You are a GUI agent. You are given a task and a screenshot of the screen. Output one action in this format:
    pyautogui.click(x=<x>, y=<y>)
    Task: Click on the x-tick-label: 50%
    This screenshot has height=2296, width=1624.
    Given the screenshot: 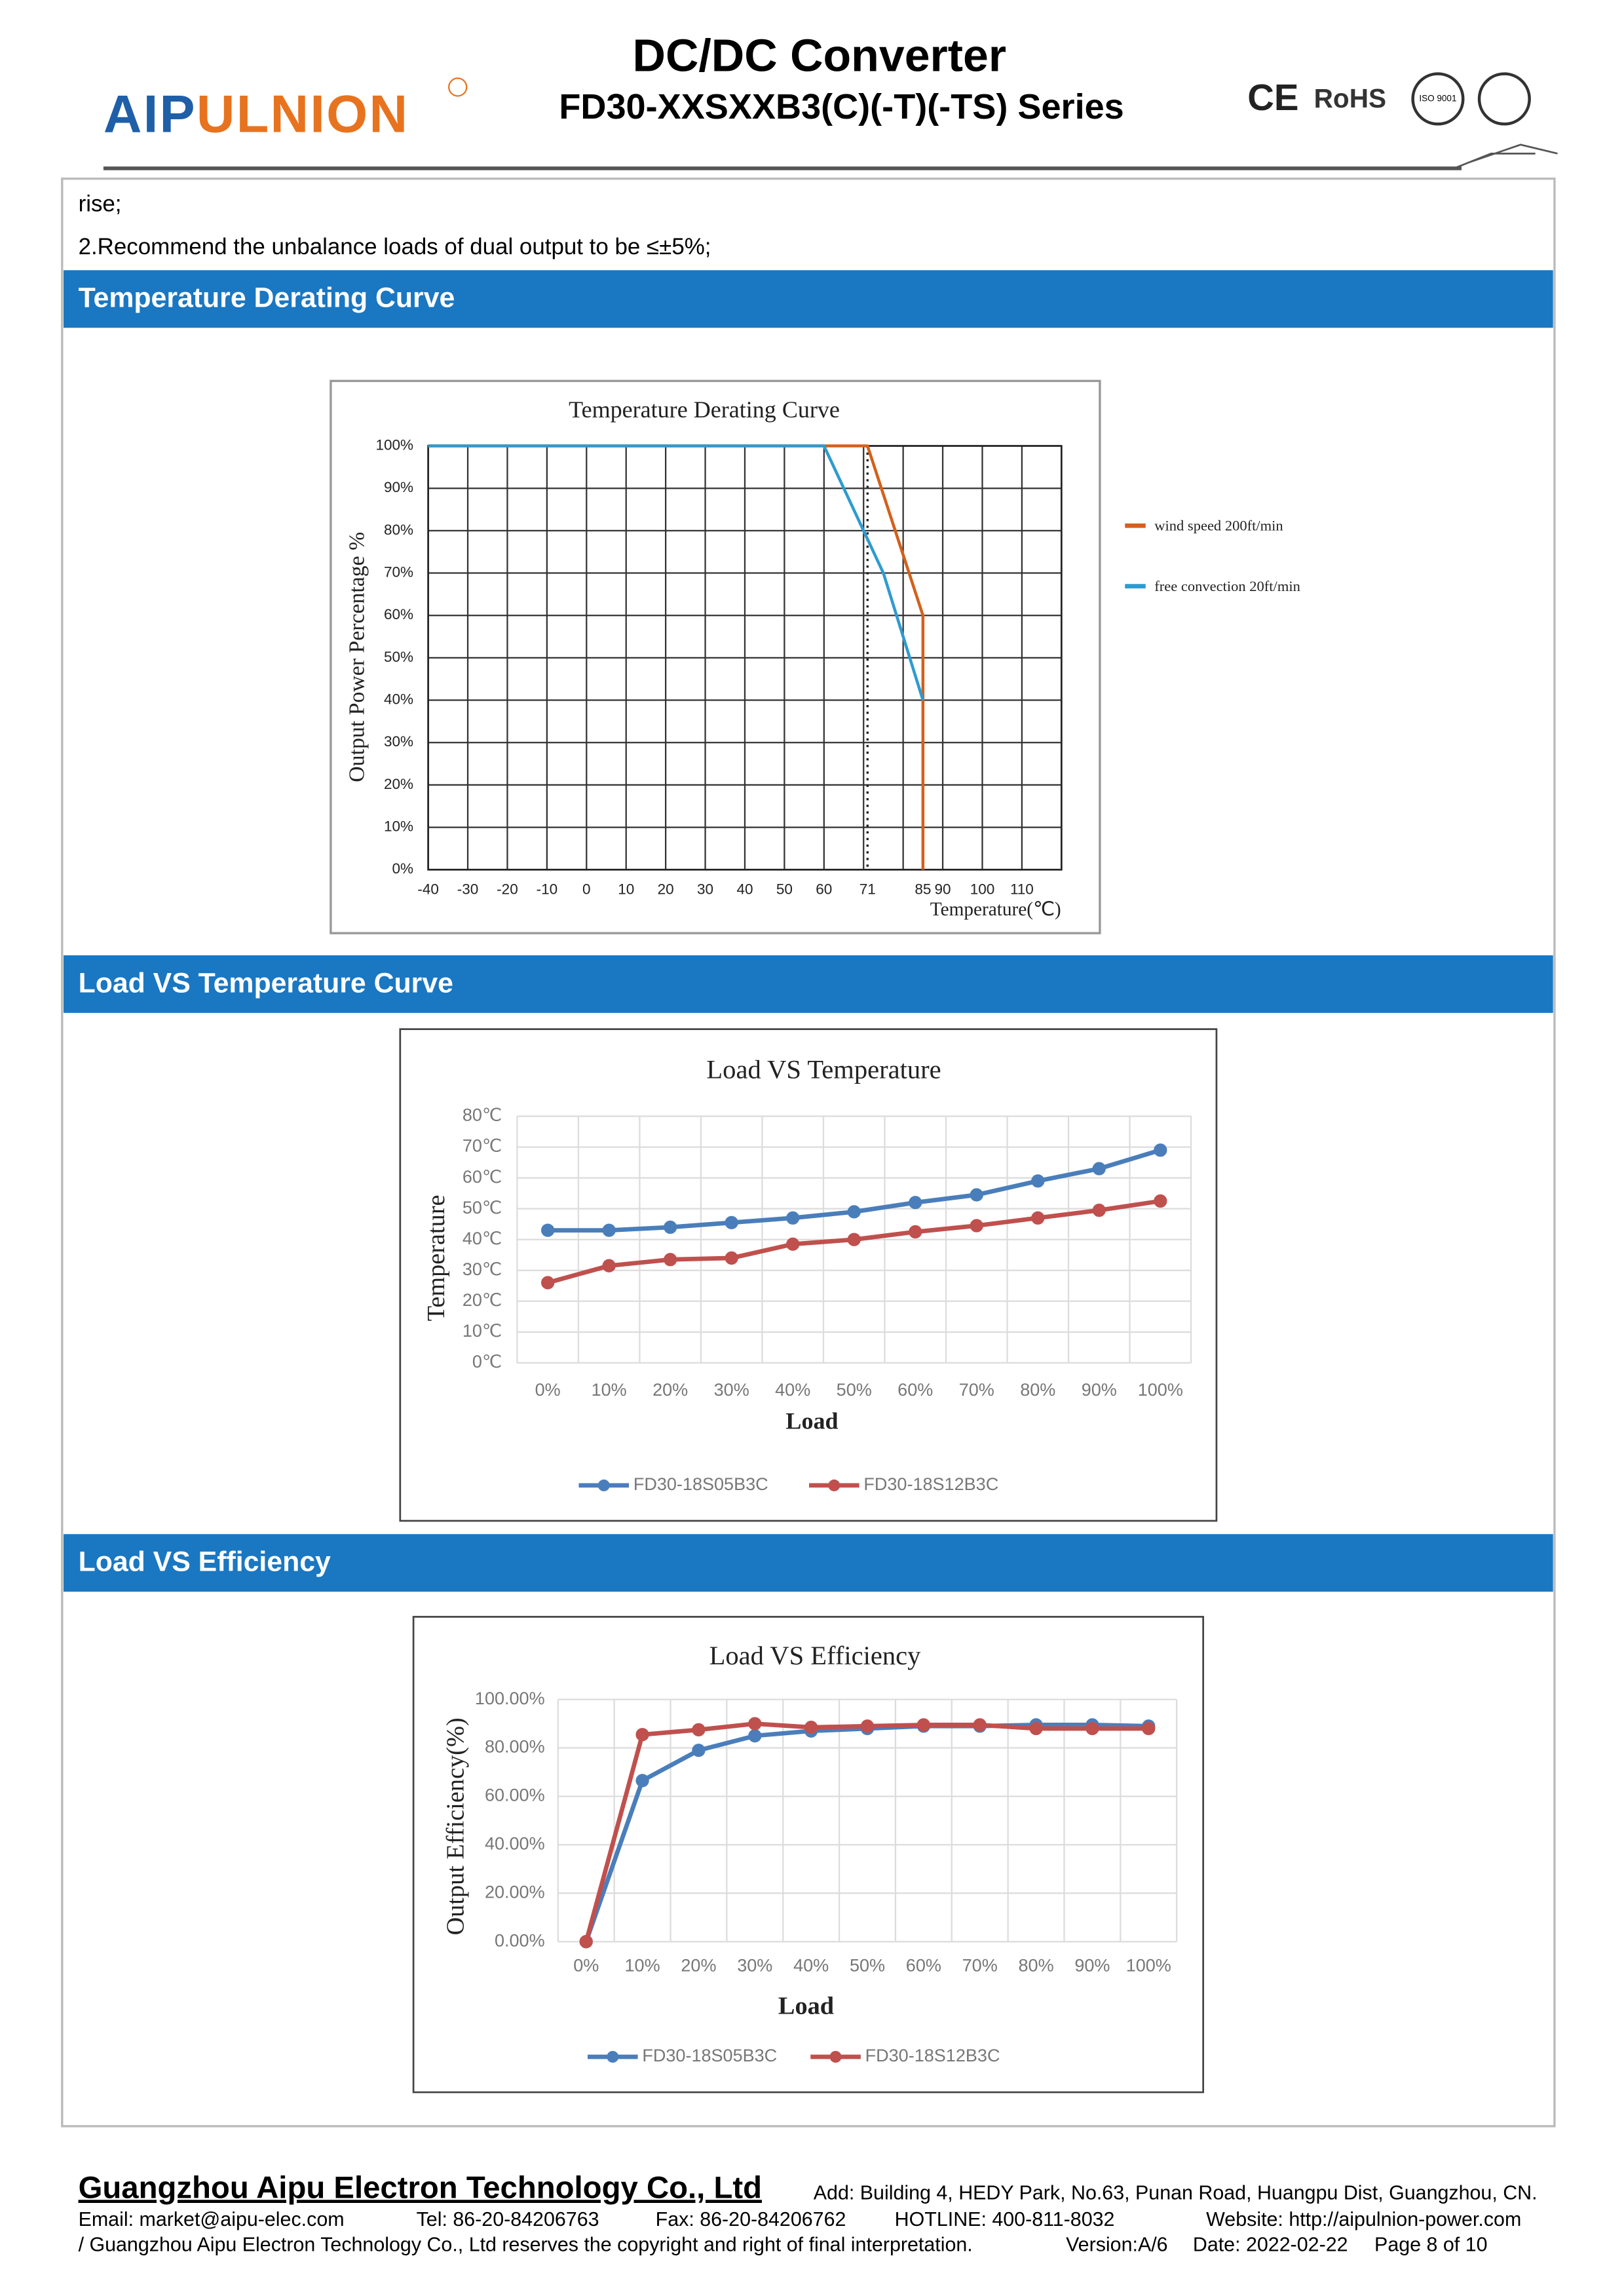 What is the action you would take?
    pyautogui.click(x=867, y=1966)
    